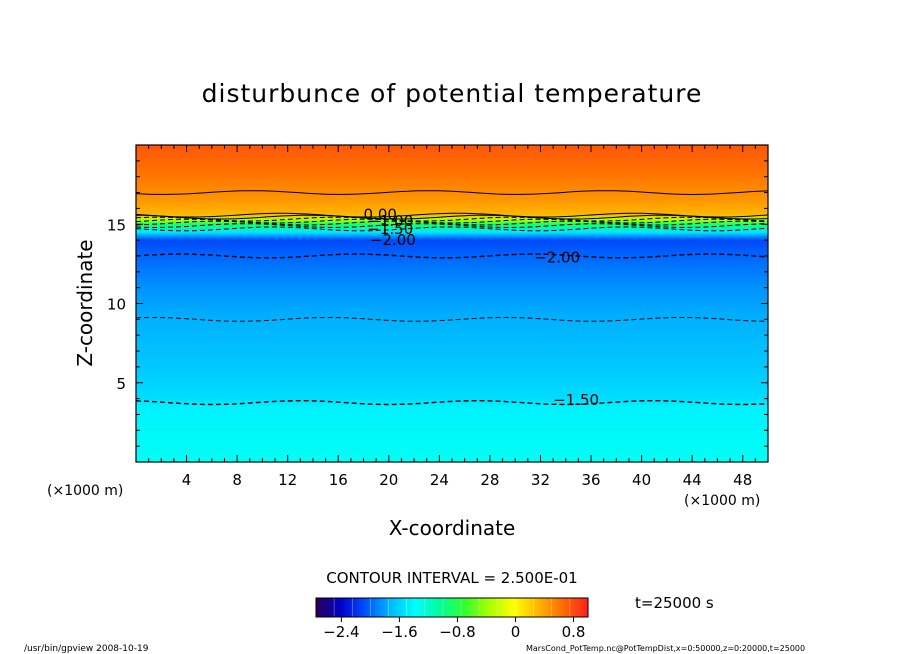  I want to click on colorbar-tick-label: −1.6, so click(399, 632).